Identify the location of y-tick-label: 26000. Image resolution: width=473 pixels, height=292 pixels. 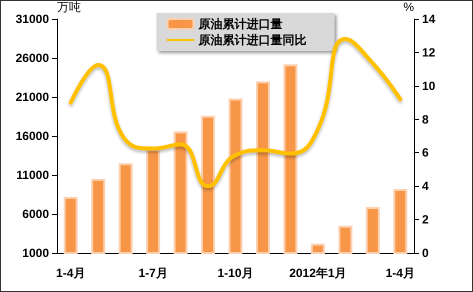
(33, 58).